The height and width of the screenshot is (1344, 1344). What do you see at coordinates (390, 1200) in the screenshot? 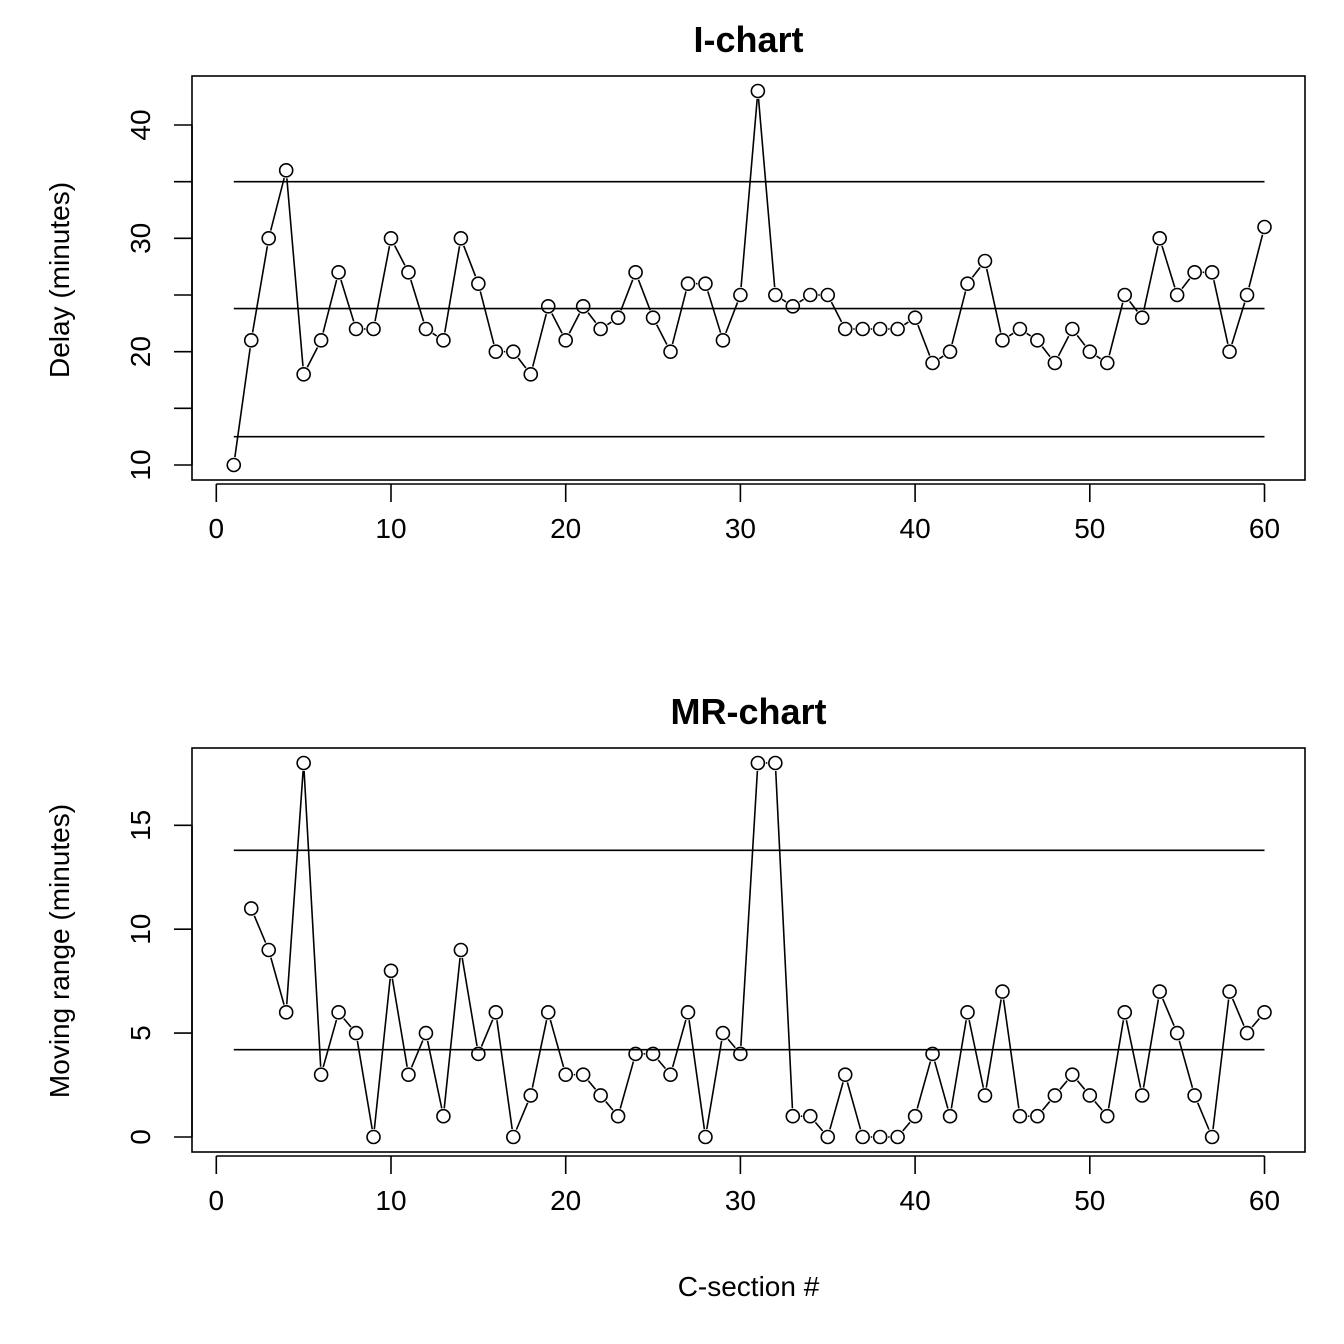
I see `mr-chart-x-tick-label: 10` at bounding box center [390, 1200].